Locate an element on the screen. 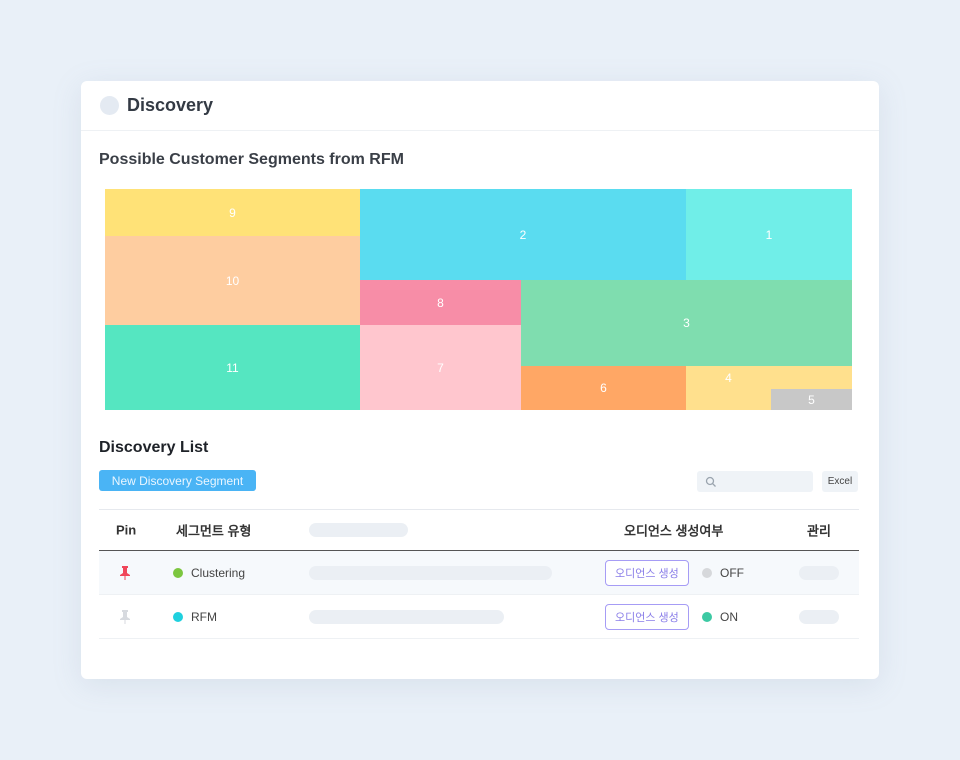 This screenshot has height=760, width=960. treemap-label: 11 is located at coordinates (232, 367).